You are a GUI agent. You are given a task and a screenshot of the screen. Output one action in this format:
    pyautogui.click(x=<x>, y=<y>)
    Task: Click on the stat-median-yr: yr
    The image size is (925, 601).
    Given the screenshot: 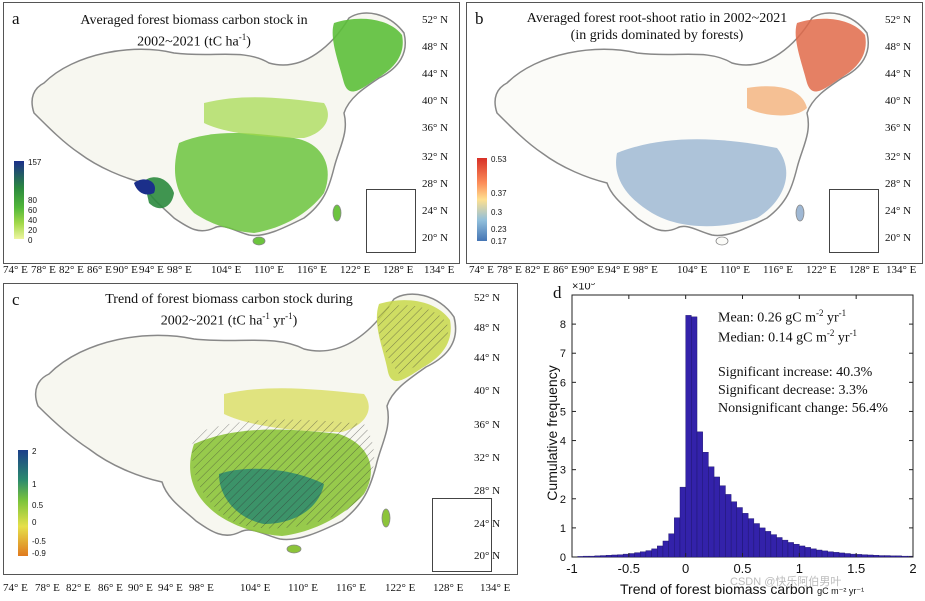 What is the action you would take?
    pyautogui.click(x=842, y=338)
    